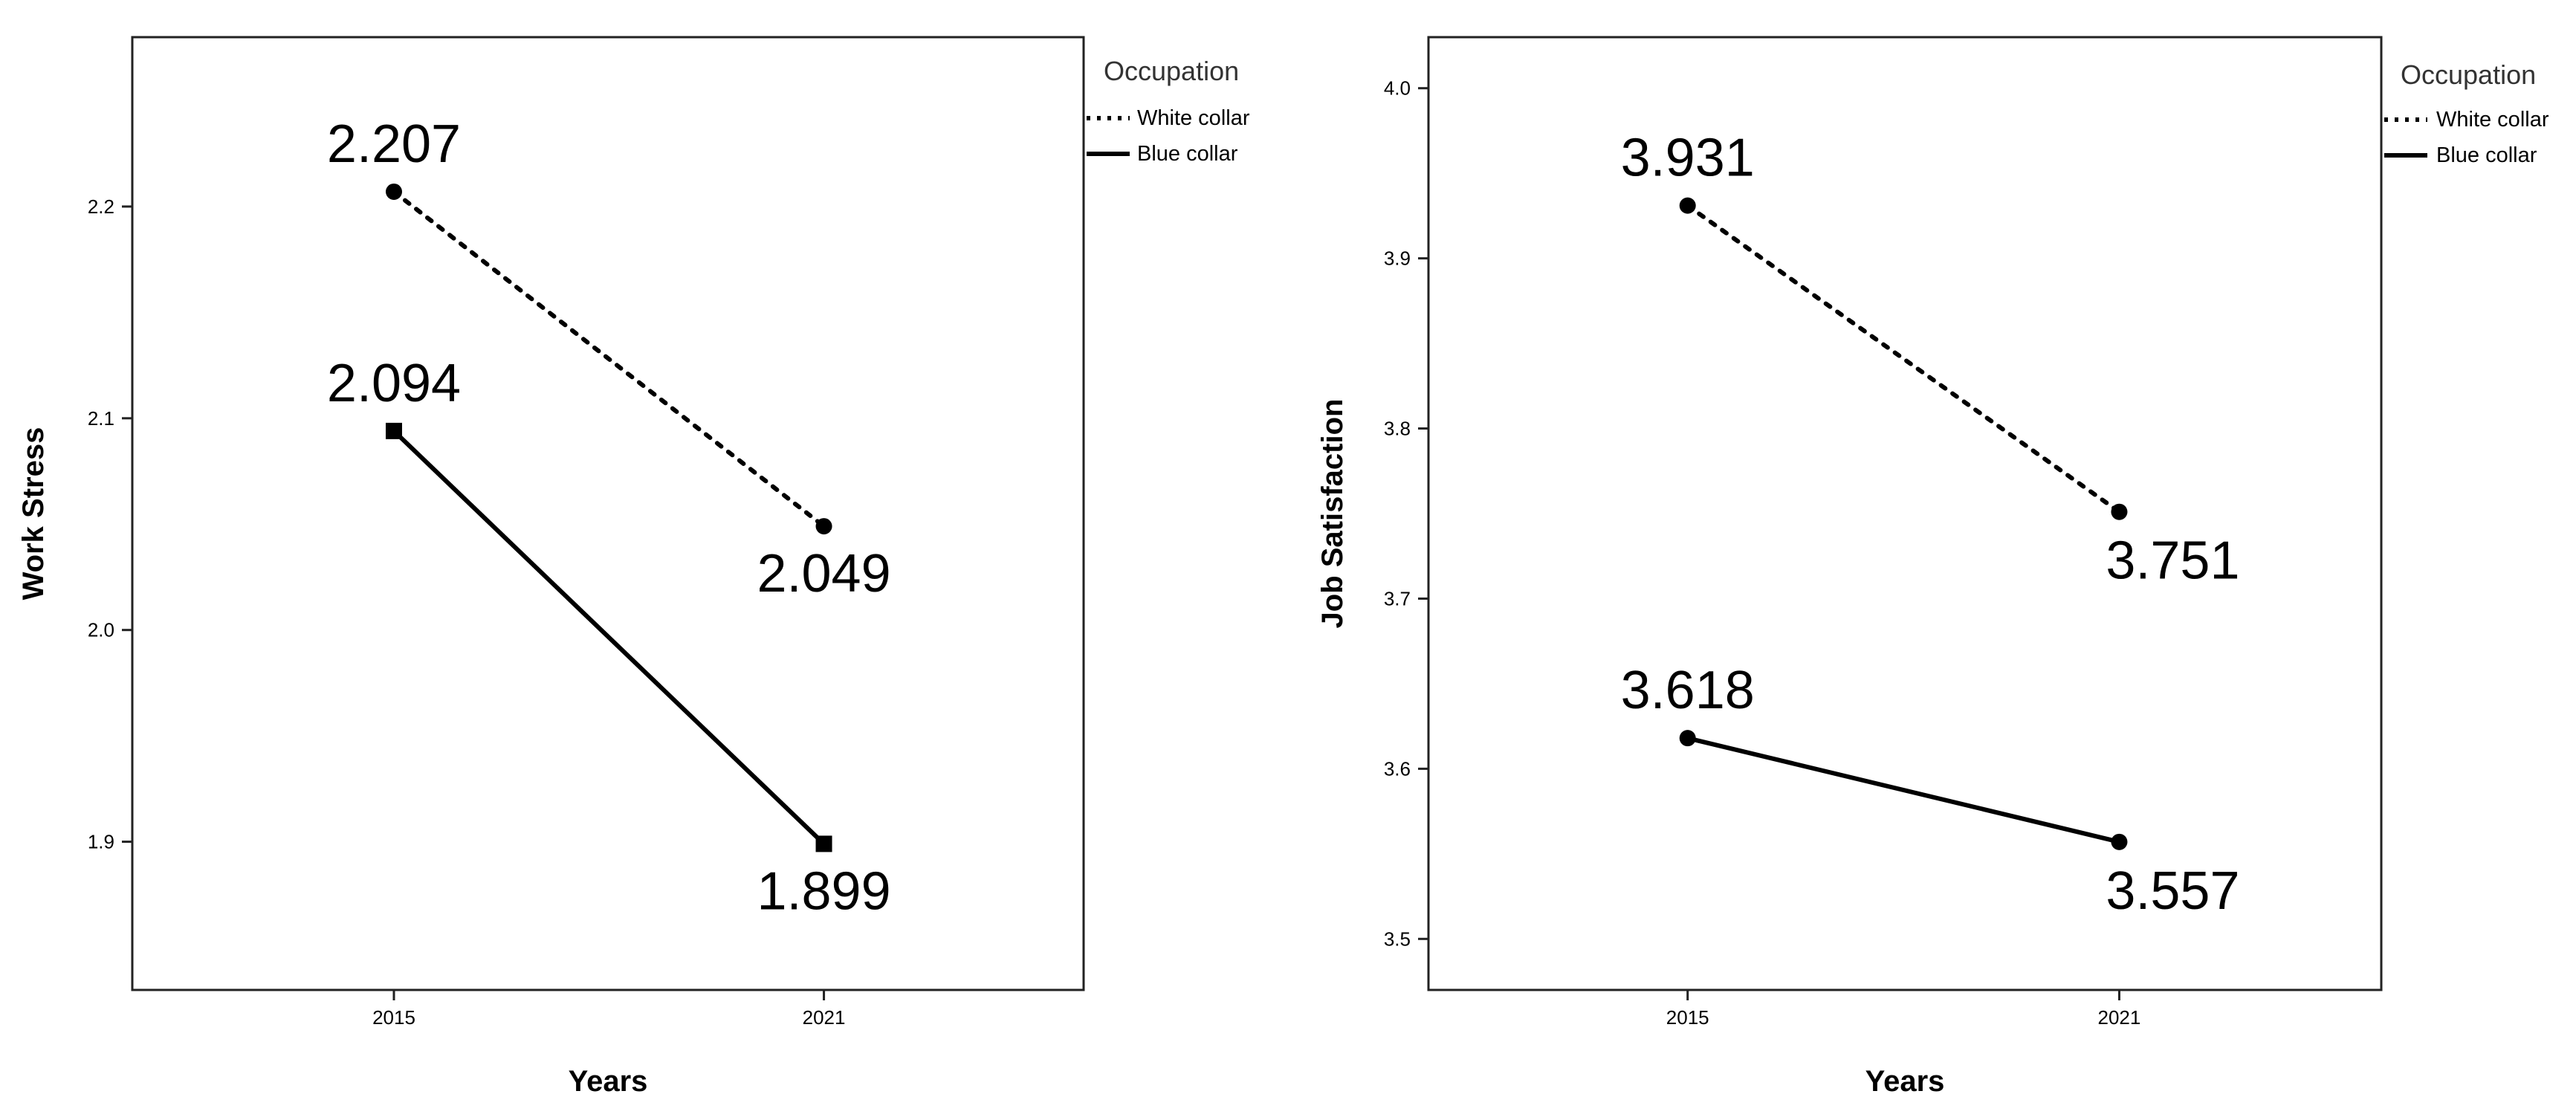 The image size is (2576, 1120). What do you see at coordinates (1688, 158) in the screenshot?
I see `data-label: 3.931` at bounding box center [1688, 158].